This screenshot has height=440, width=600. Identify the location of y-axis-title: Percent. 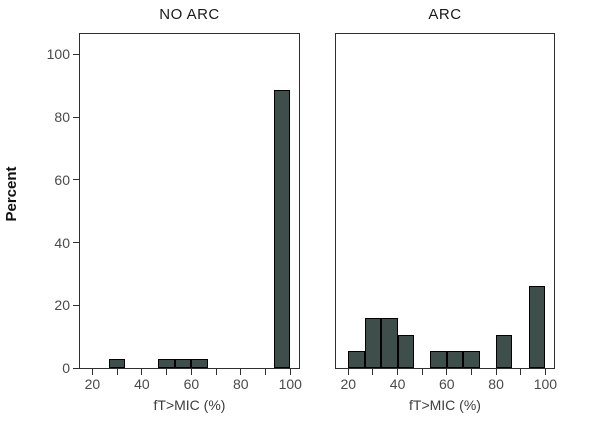
(11, 194).